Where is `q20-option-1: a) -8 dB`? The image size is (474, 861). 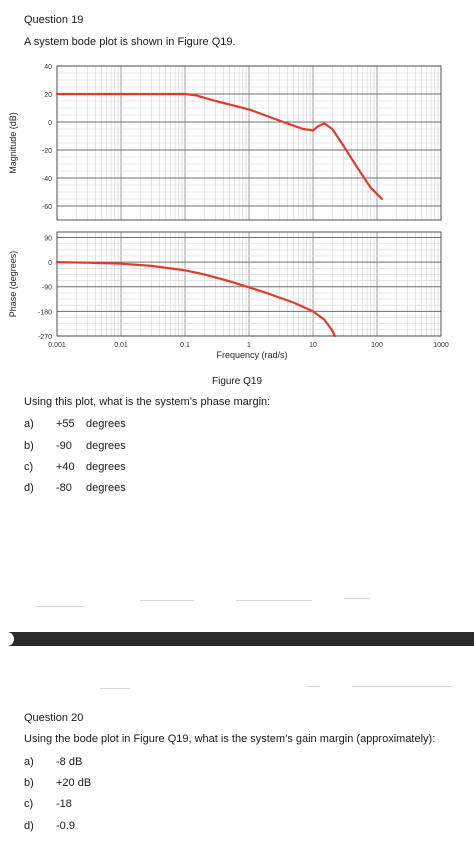 q20-option-1: a) -8 dB is located at coordinates (124, 763).